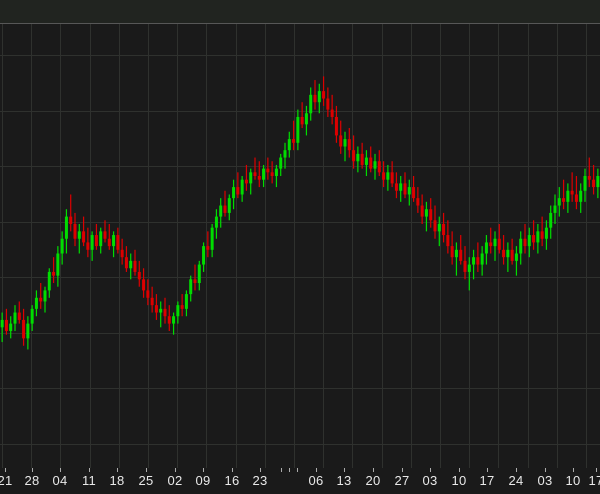 Image resolution: width=600 pixels, height=494 pixels. I want to click on x-axis-tick-label: 21, so click(6, 480).